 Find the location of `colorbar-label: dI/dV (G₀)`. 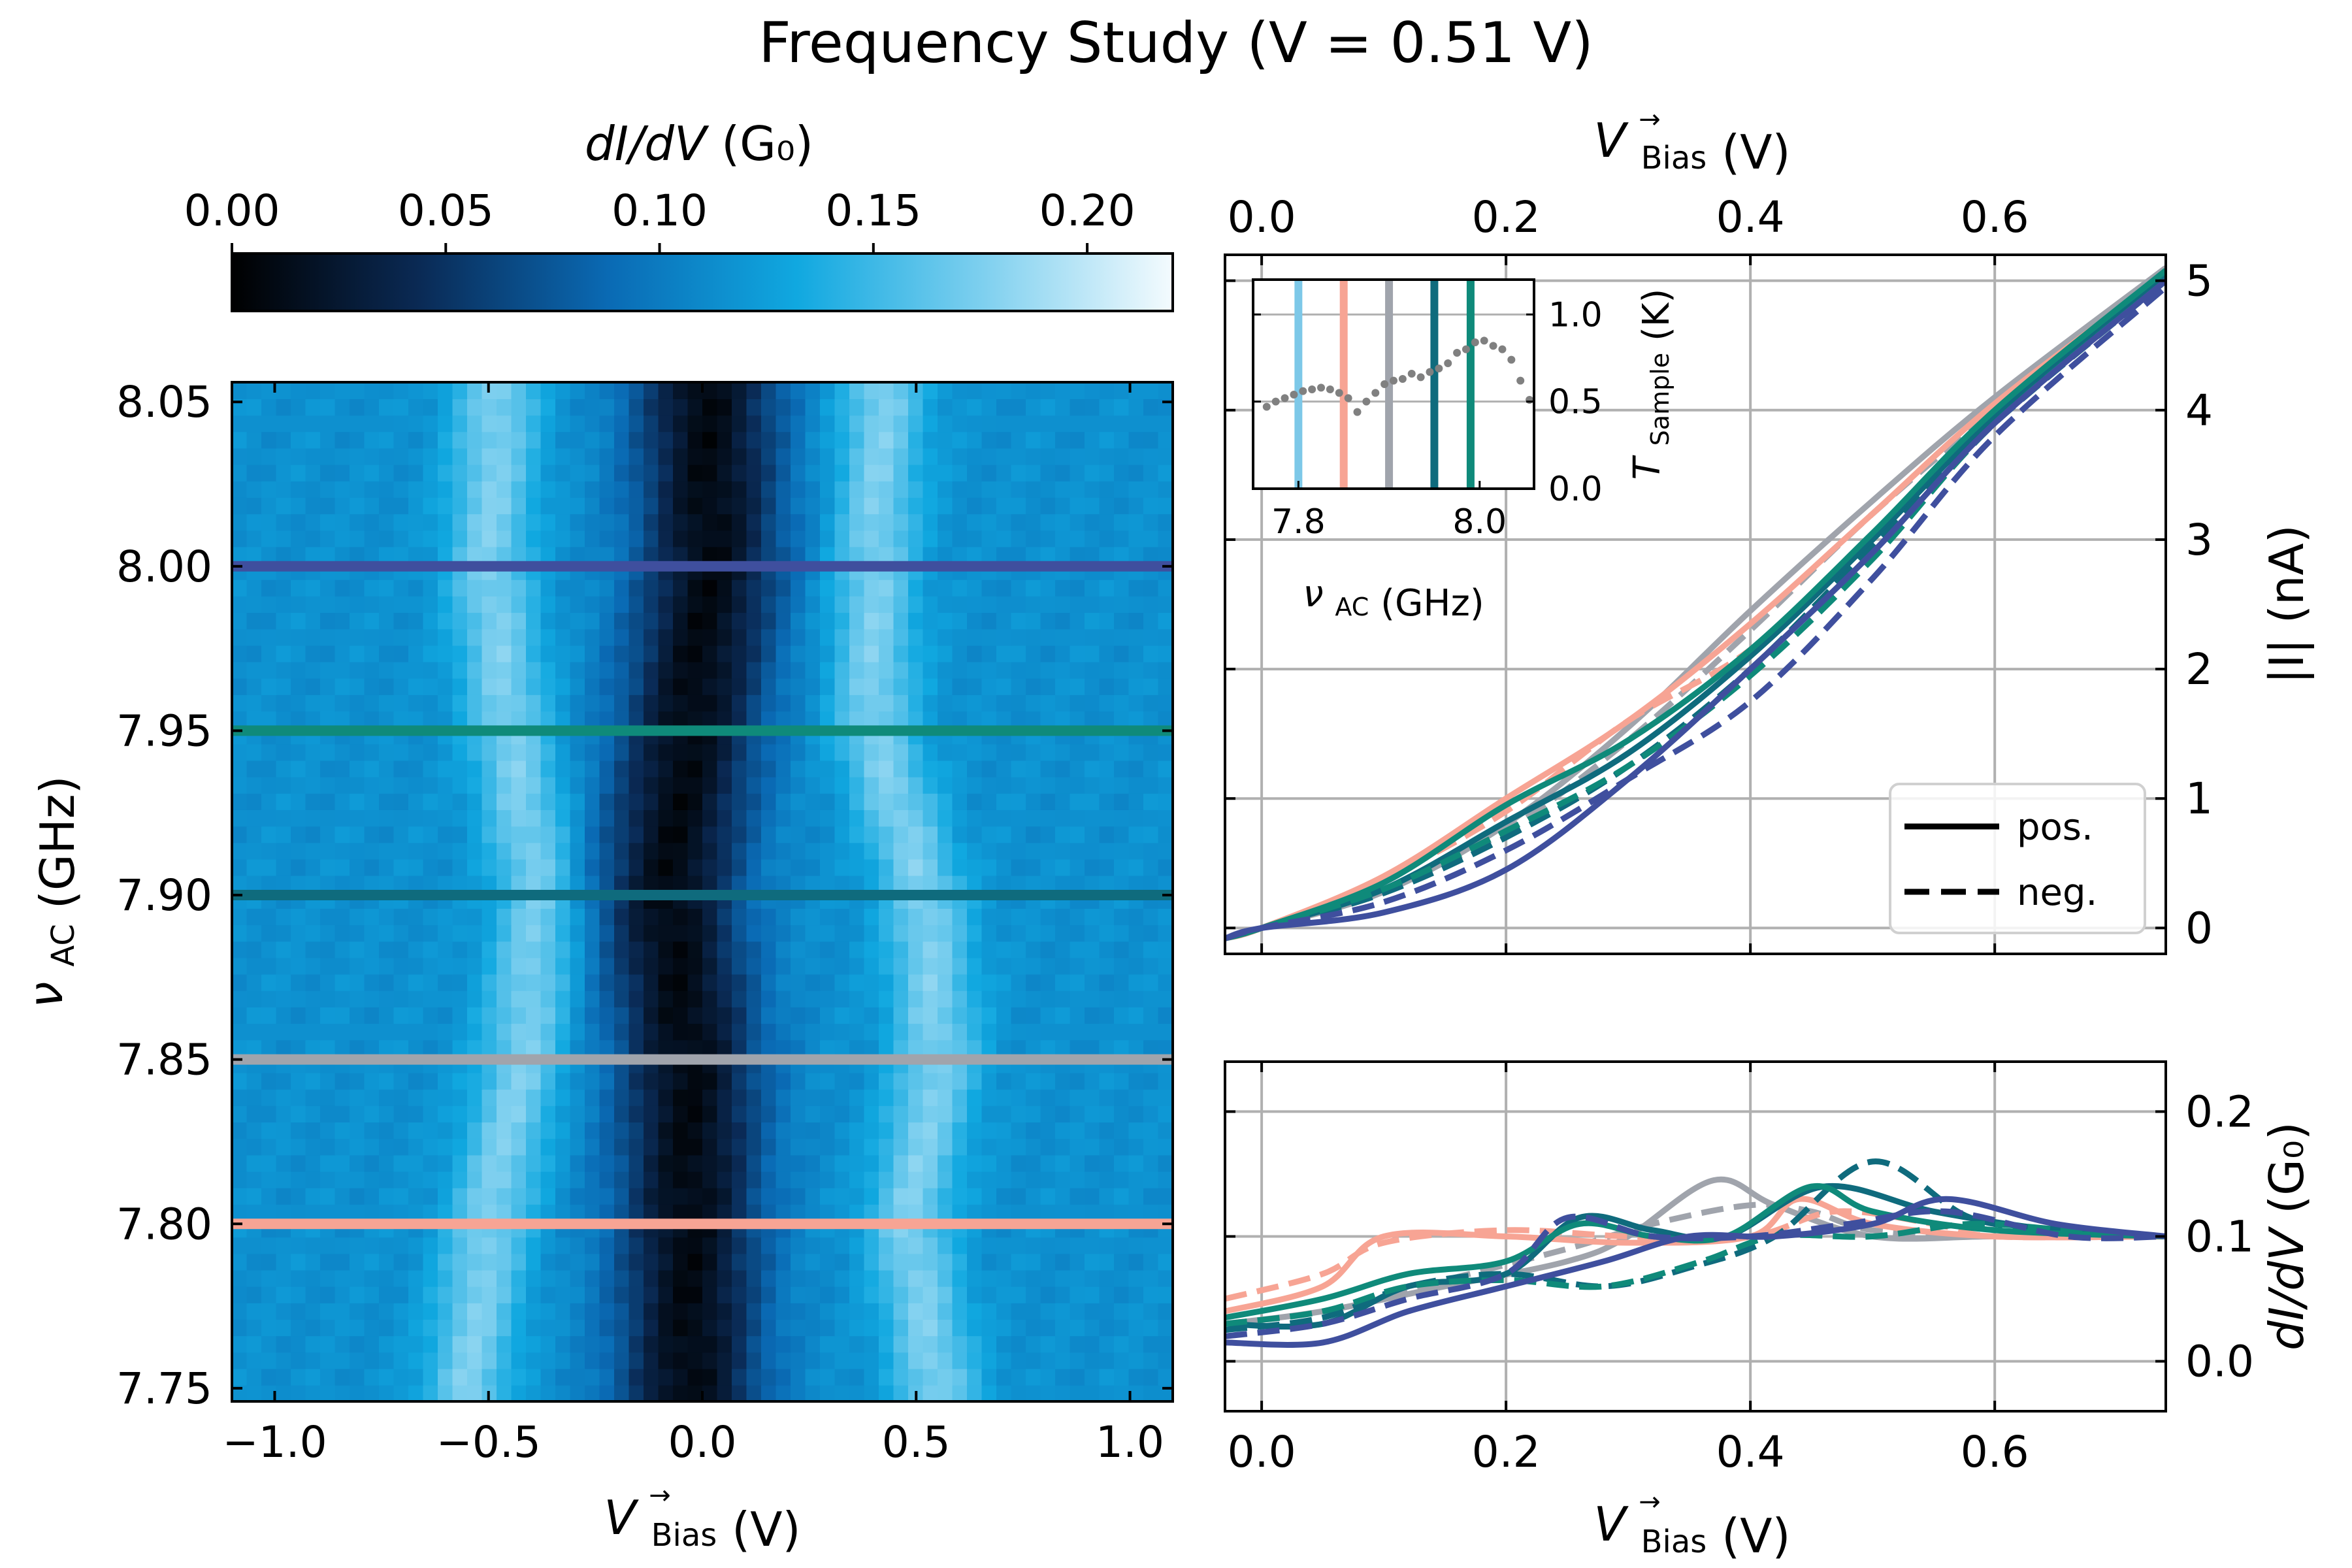

colorbar-label: dI/dV (G₀) is located at coordinates (699, 143).